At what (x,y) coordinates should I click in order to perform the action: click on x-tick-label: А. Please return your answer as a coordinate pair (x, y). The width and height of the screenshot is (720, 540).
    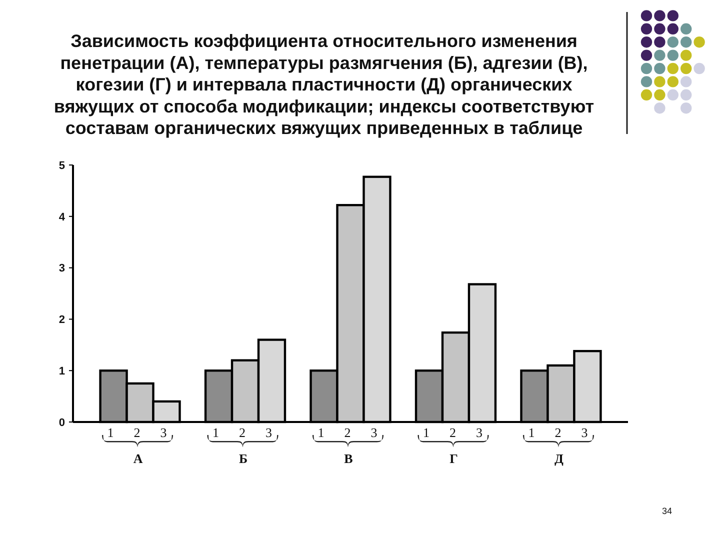
    Looking at the image, I should click on (138, 458).